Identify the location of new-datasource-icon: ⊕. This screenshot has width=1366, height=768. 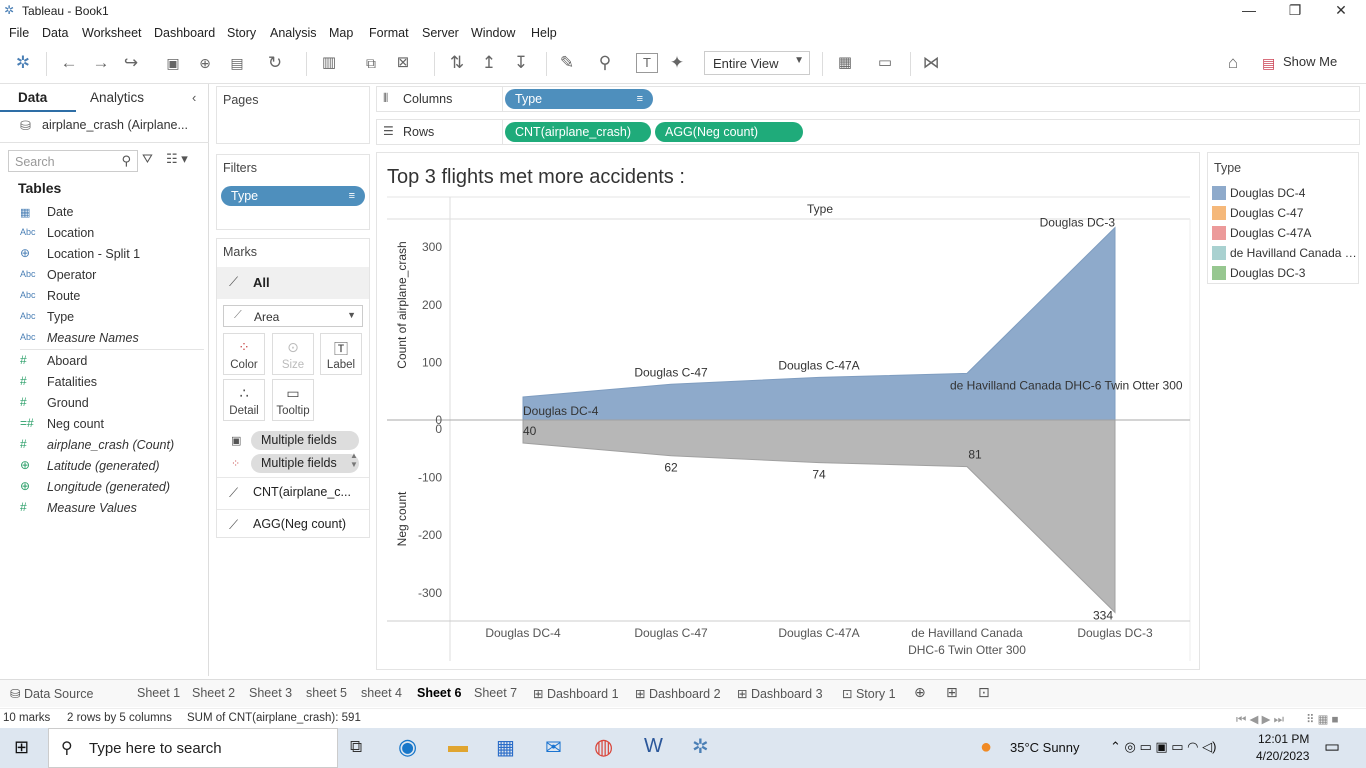
(205, 63).